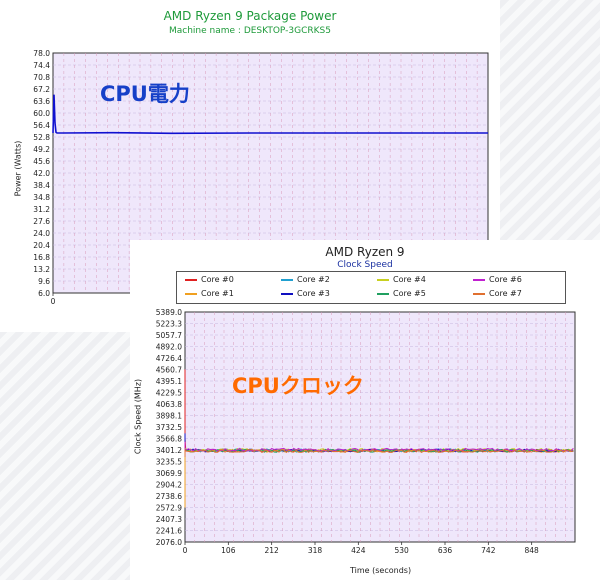 This screenshot has height=580, width=600. What do you see at coordinates (169, 462) in the screenshot?
I see `y-tick-label: 3235.5` at bounding box center [169, 462].